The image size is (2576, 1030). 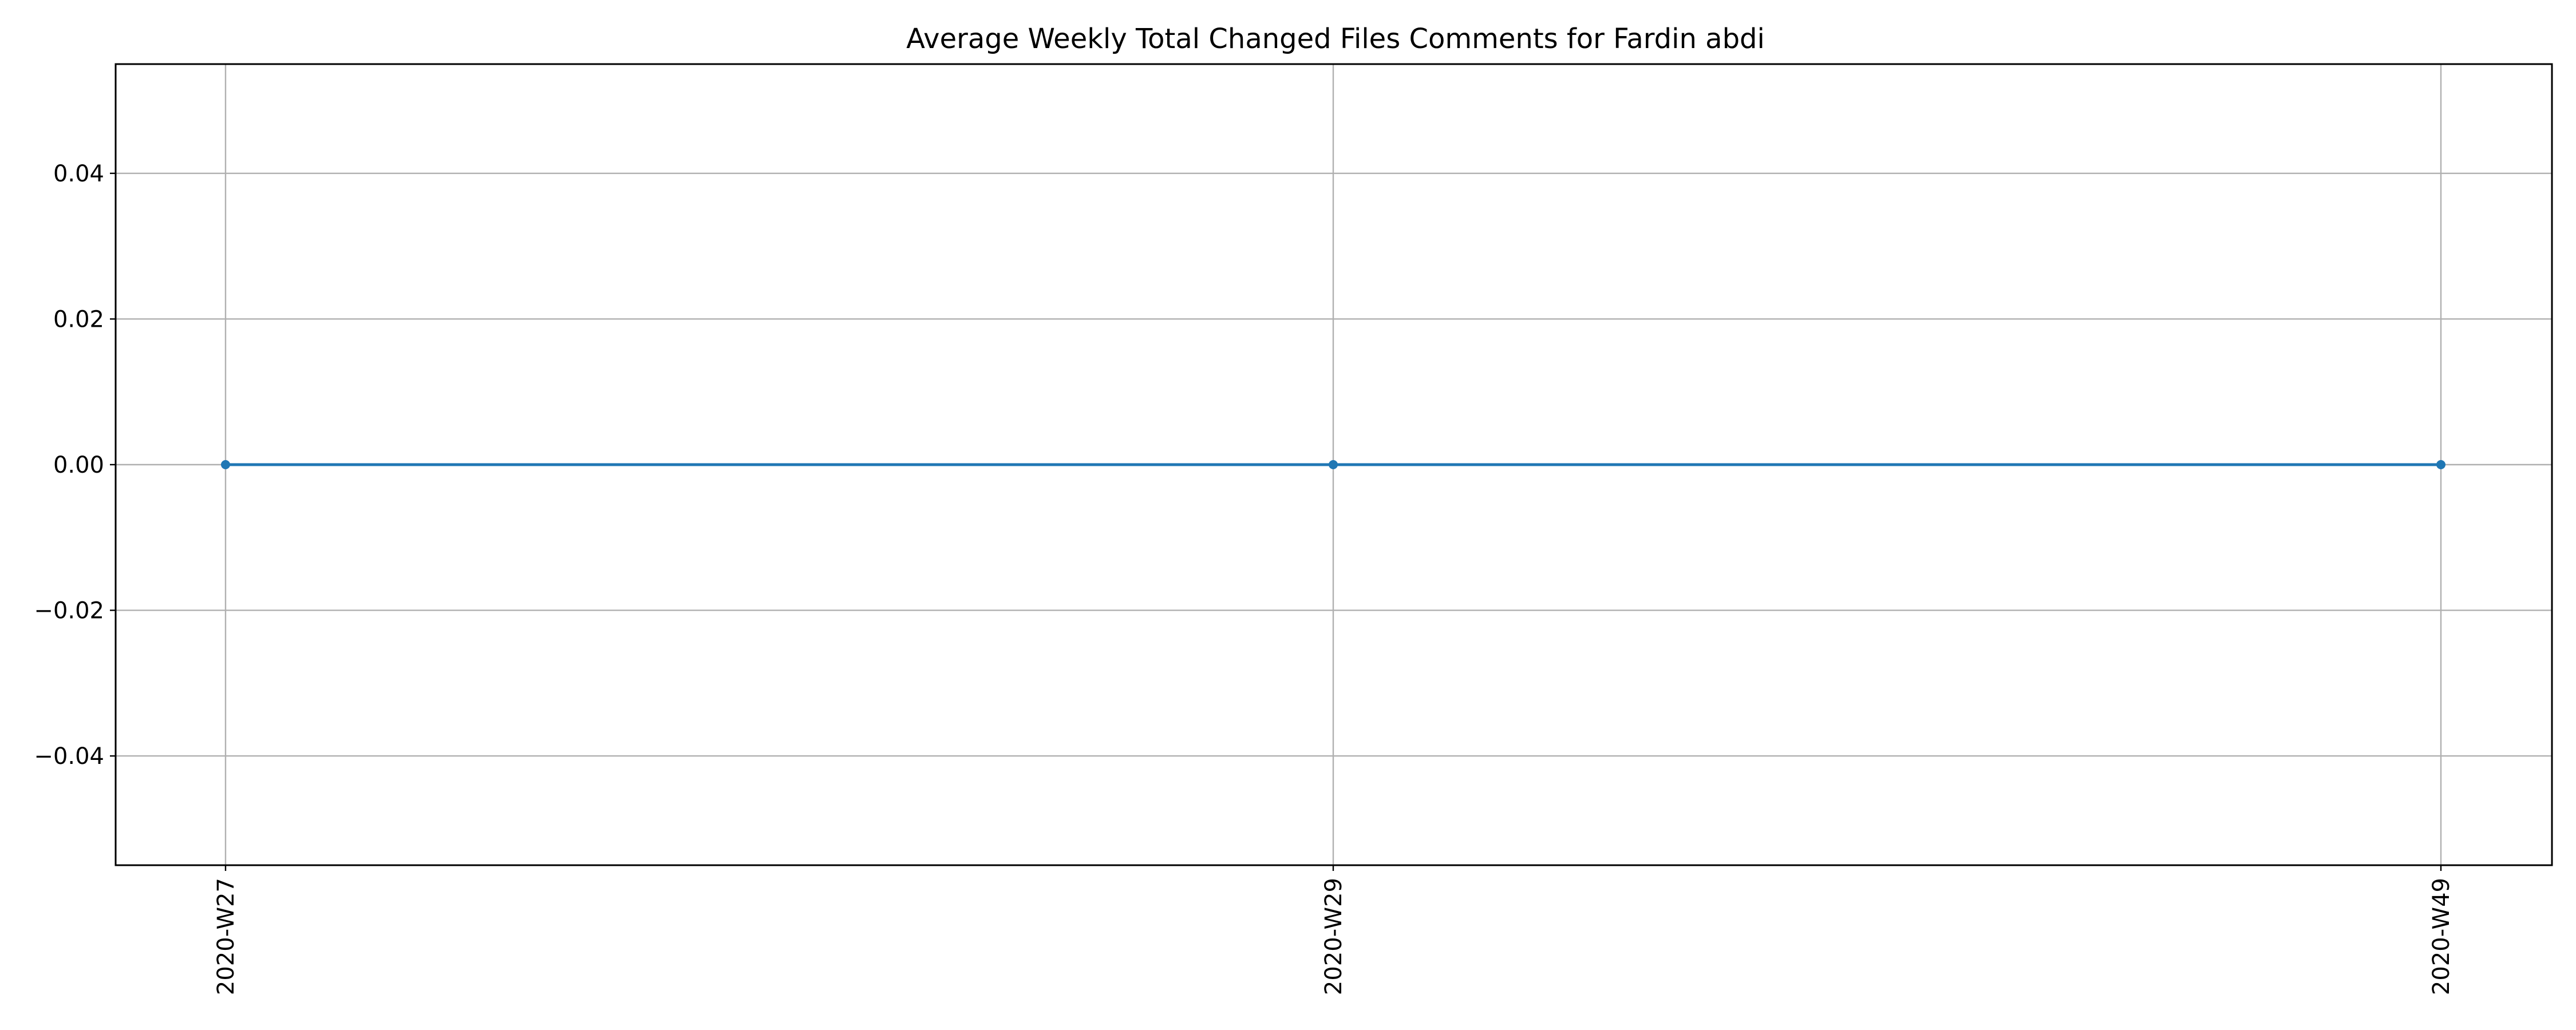 What do you see at coordinates (78, 465) in the screenshot?
I see `y-tick-label: 0.00` at bounding box center [78, 465].